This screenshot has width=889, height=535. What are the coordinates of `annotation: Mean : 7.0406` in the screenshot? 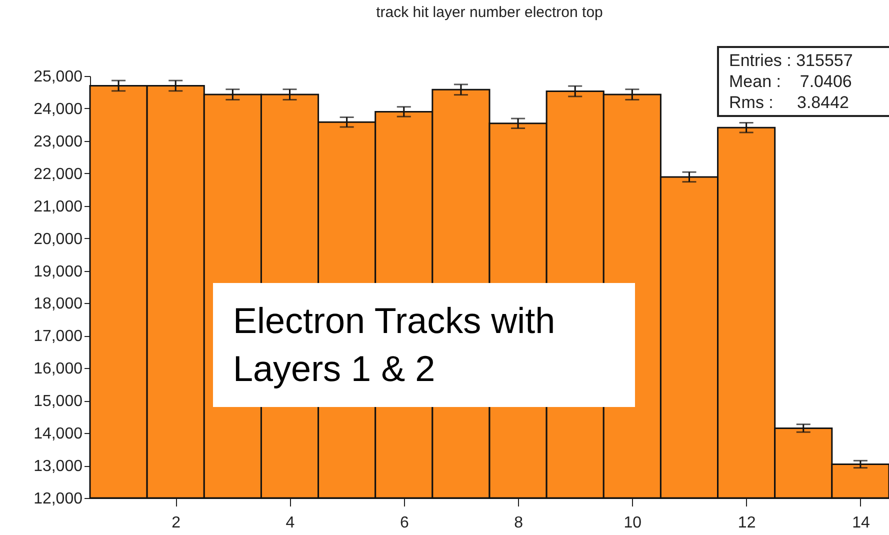 It's located at (791, 81).